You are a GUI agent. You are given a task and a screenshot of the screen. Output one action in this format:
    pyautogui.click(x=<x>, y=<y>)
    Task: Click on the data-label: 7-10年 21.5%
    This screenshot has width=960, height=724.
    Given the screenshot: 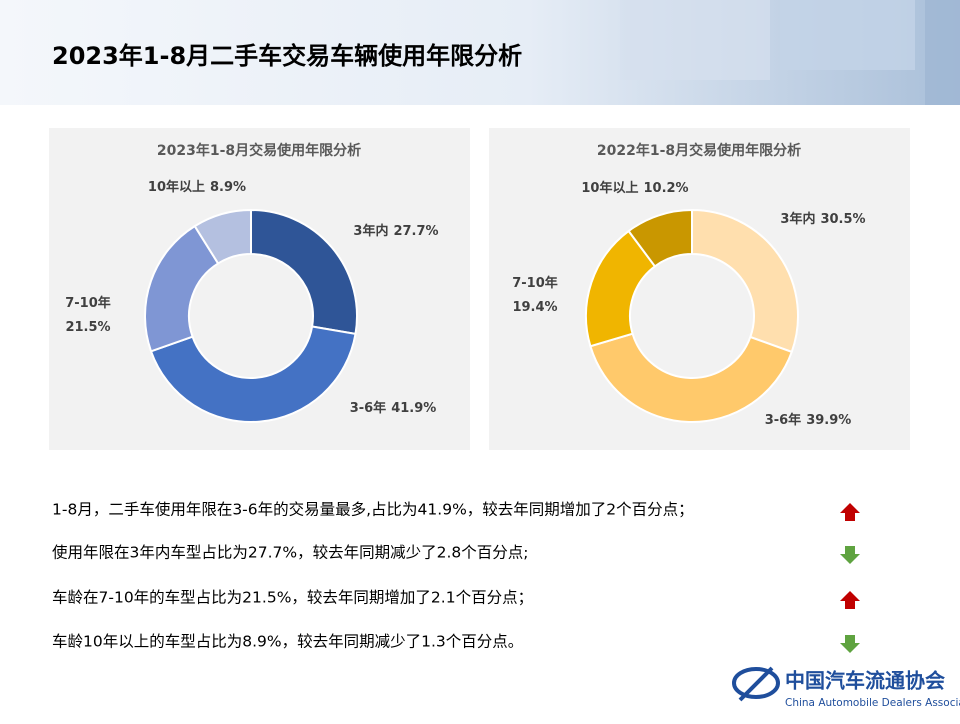 What is the action you would take?
    pyautogui.click(x=88, y=315)
    